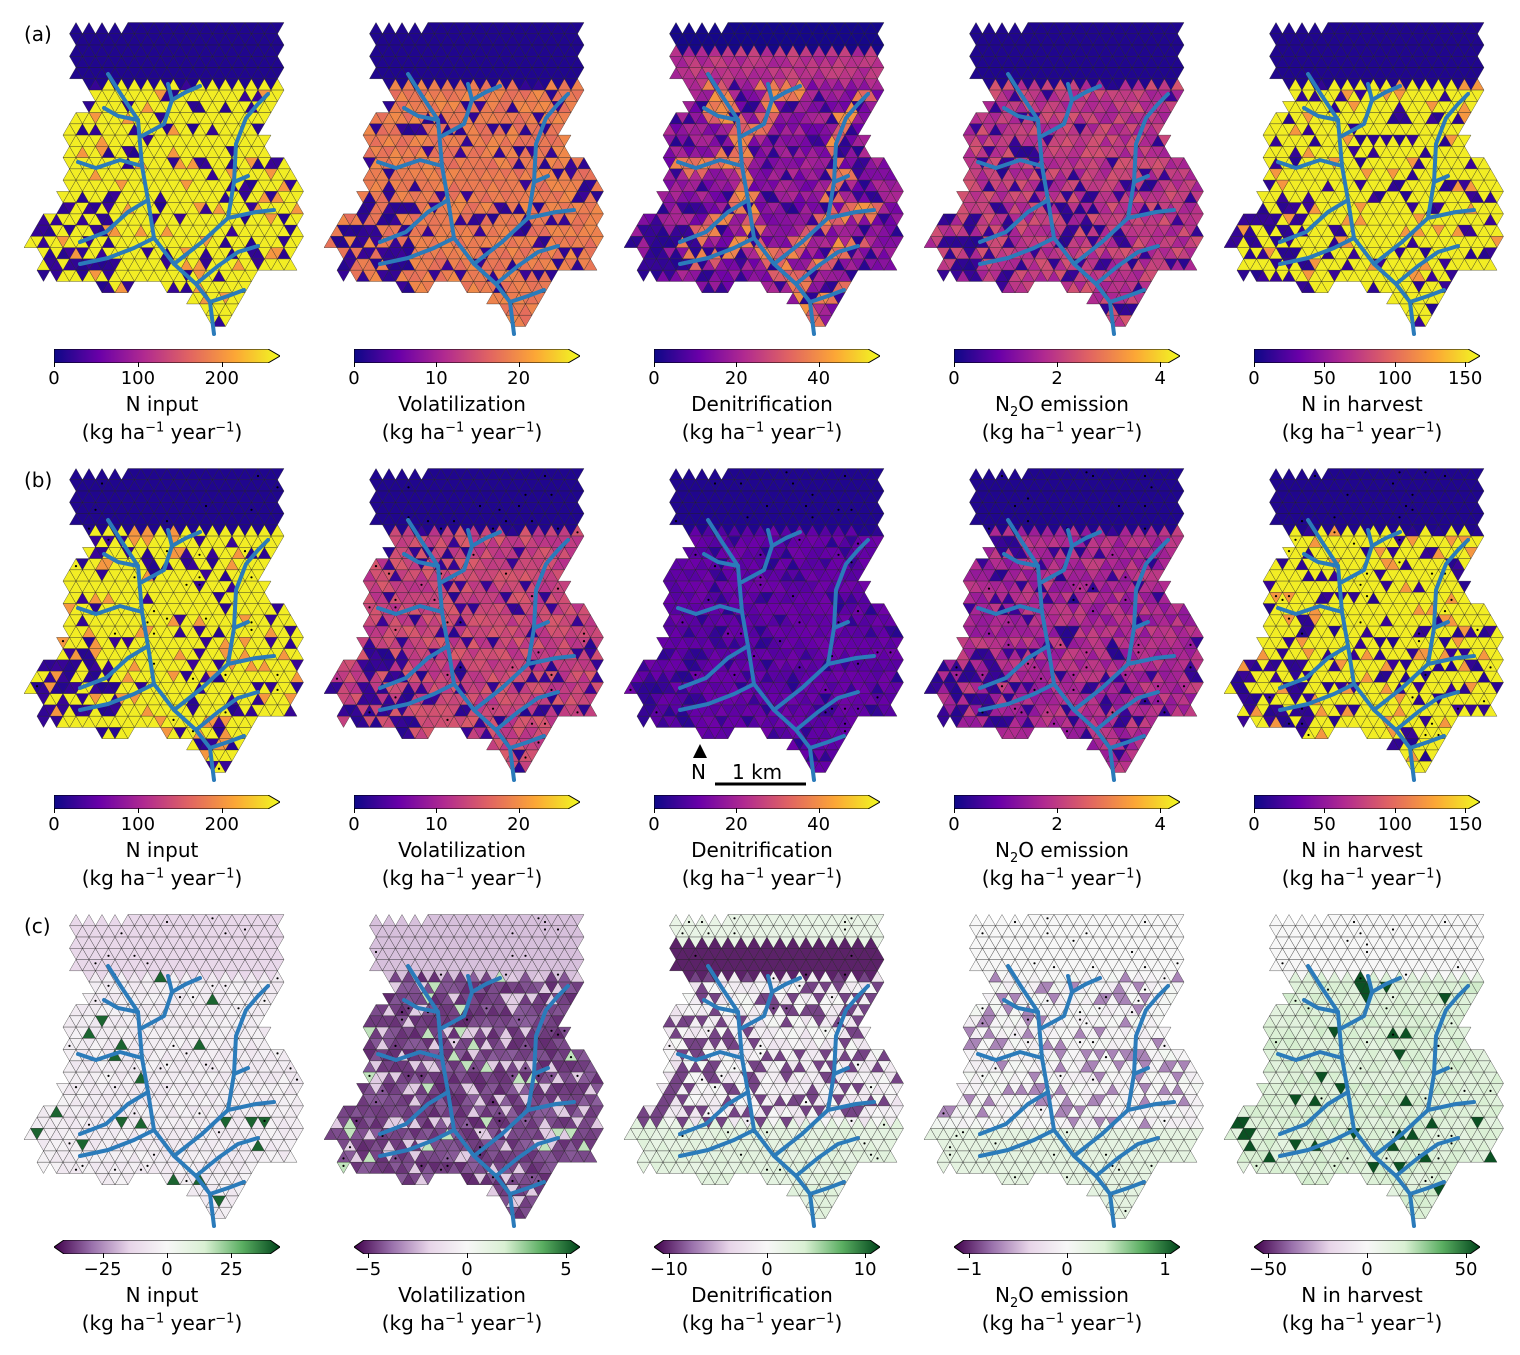 This screenshot has width=1520, height=1355. Describe the element at coordinates (38, 34) in the screenshot. I see `panel-row-label: (a)` at that location.